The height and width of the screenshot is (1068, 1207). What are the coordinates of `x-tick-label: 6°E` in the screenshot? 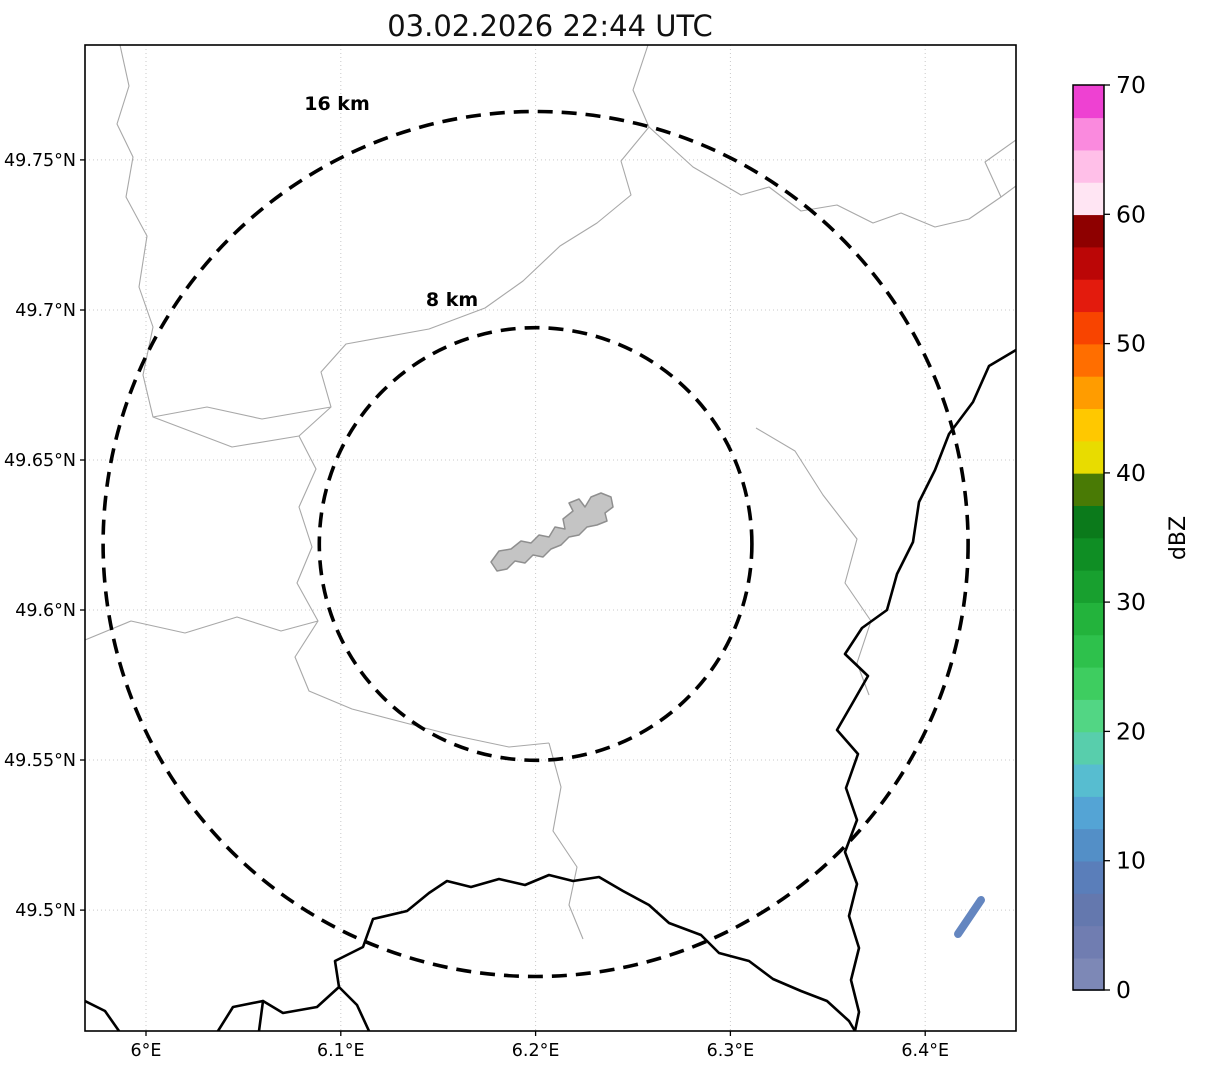 It's located at (146, 1051).